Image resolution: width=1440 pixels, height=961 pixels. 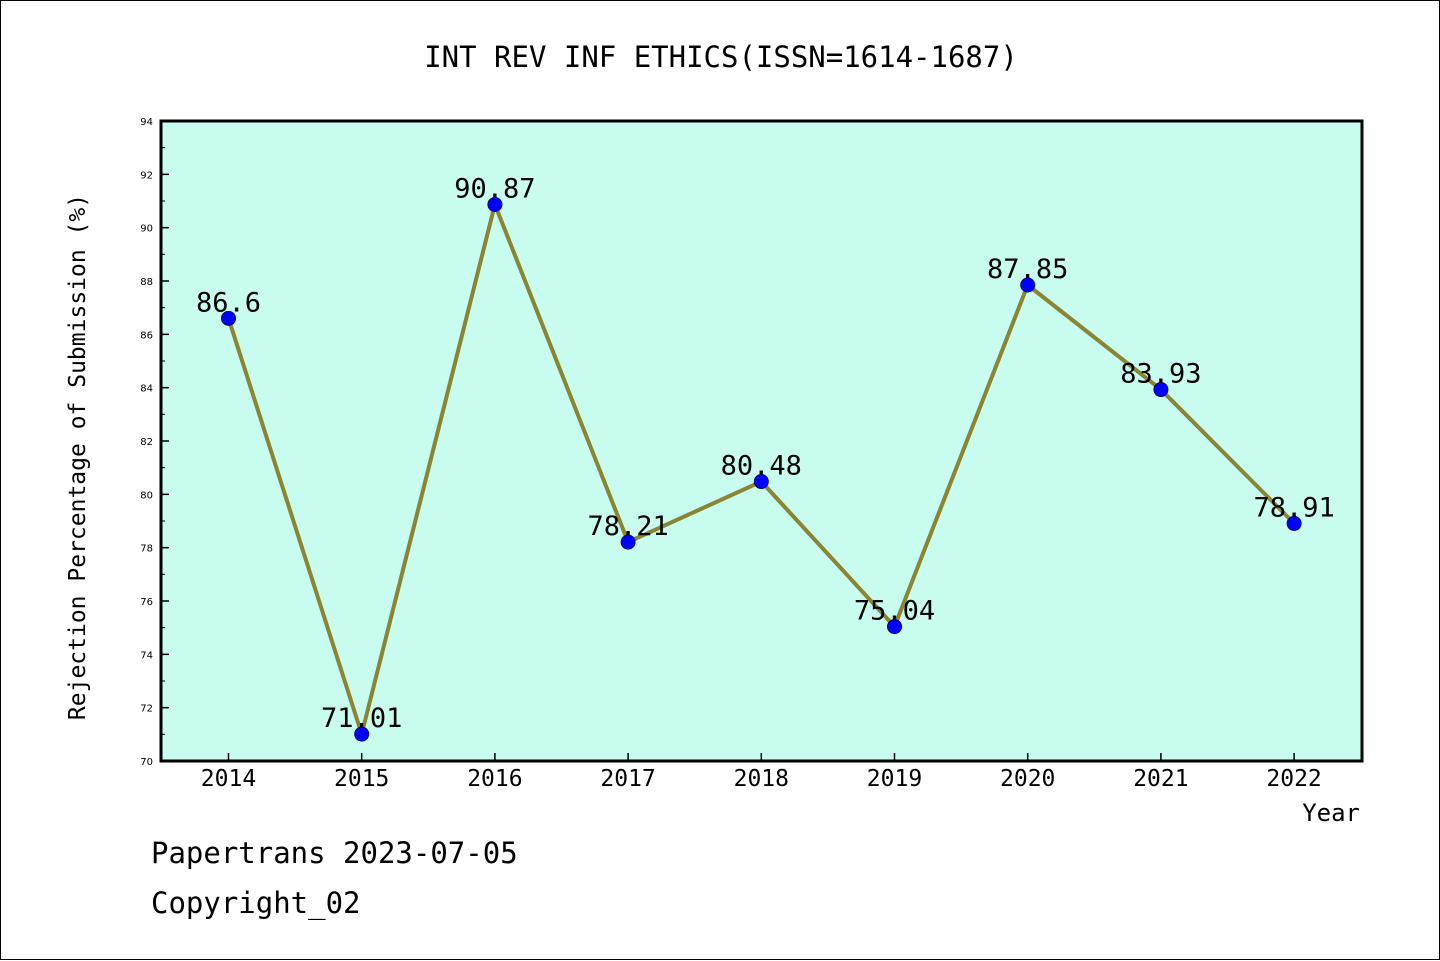 I want to click on data-label: 71.01, so click(x=361, y=718).